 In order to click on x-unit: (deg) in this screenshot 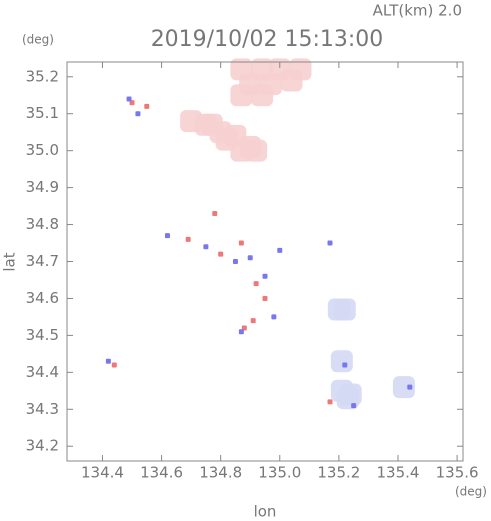, I will do `click(471, 492)`.